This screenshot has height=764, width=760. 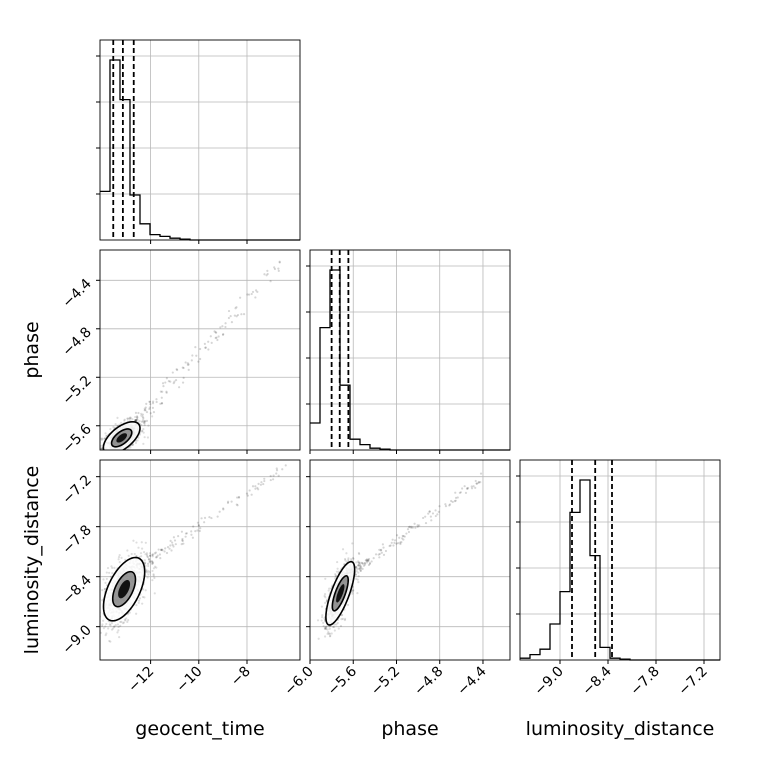 What do you see at coordinates (410, 560) in the screenshot?
I see `joint-panel-phase-vs-luminosity-distance-frame` at bounding box center [410, 560].